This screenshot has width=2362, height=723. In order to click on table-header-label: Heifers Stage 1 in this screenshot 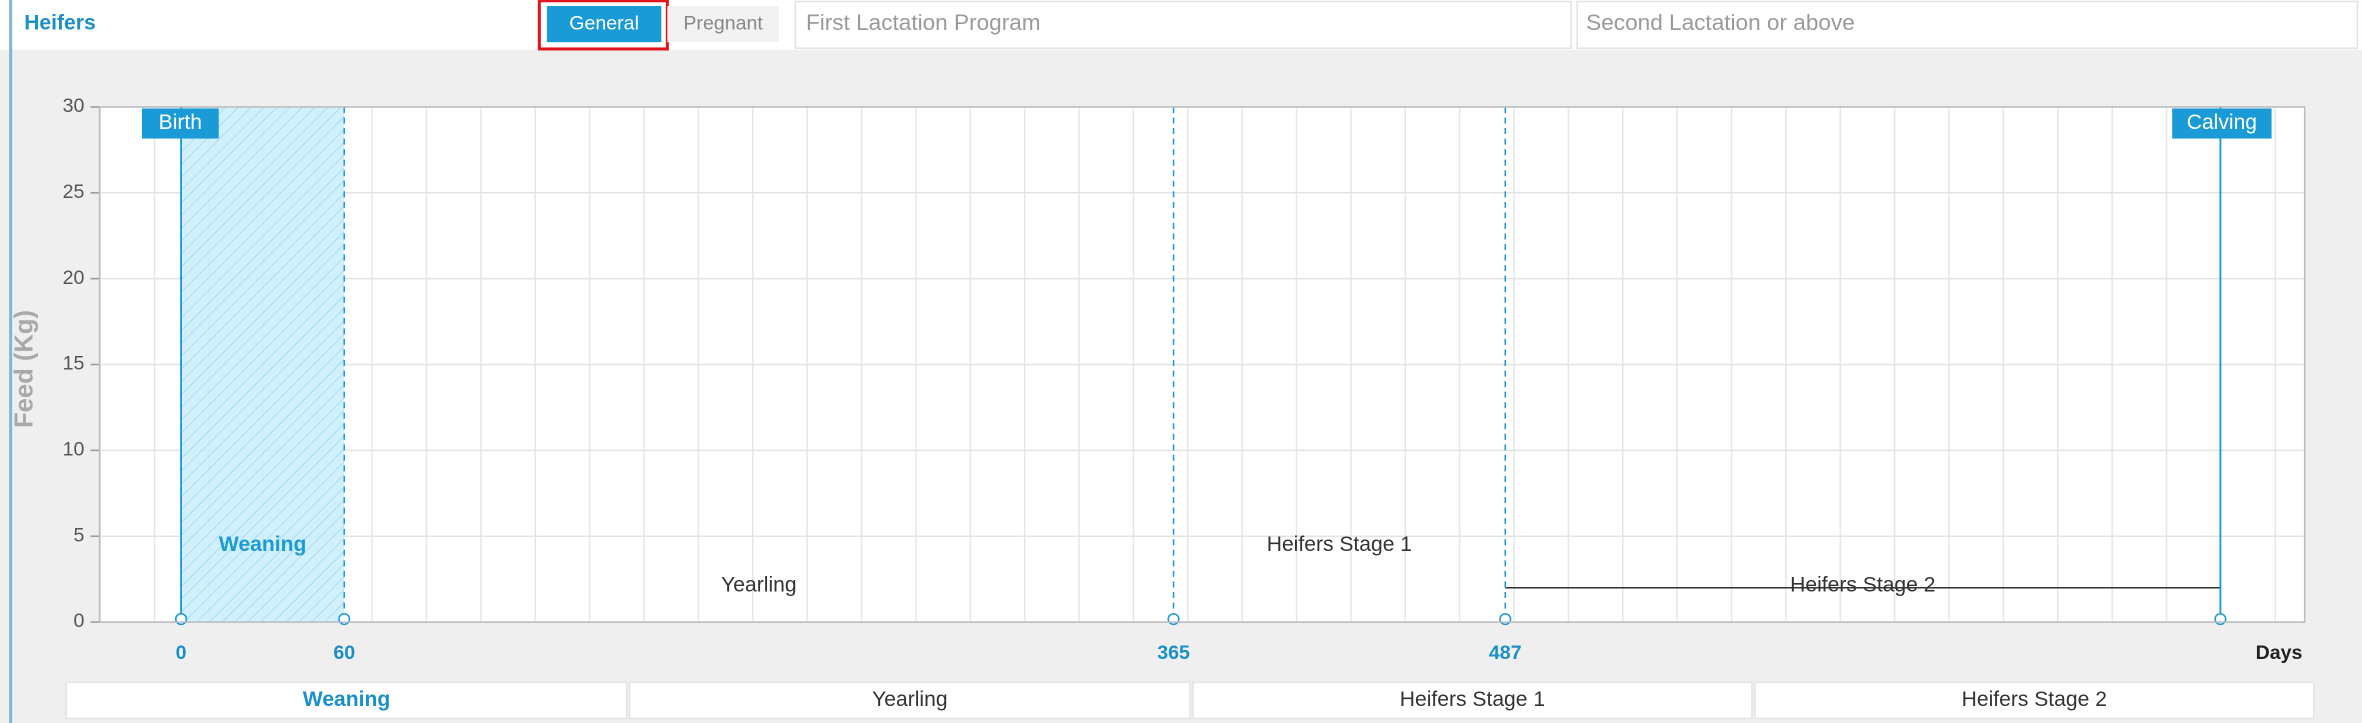, I will do `click(1472, 699)`.